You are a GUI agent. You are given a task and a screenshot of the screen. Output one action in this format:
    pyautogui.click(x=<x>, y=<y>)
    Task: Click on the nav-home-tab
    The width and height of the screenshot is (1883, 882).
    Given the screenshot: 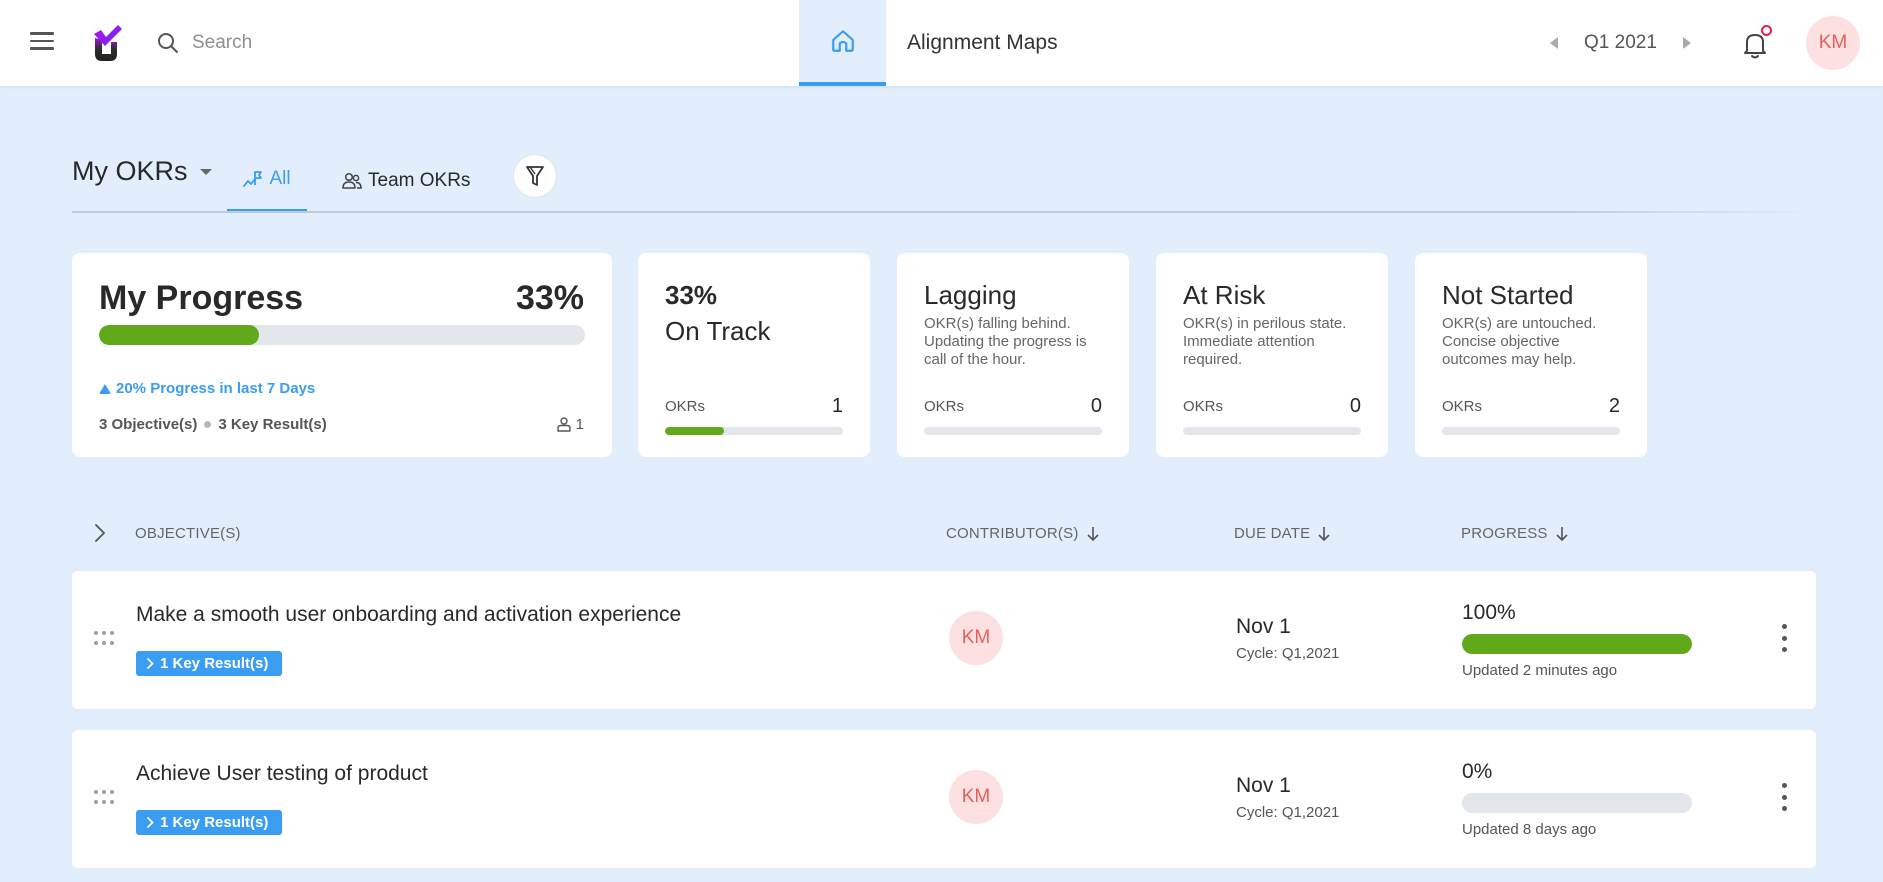 What is the action you would take?
    pyautogui.click(x=842, y=43)
    